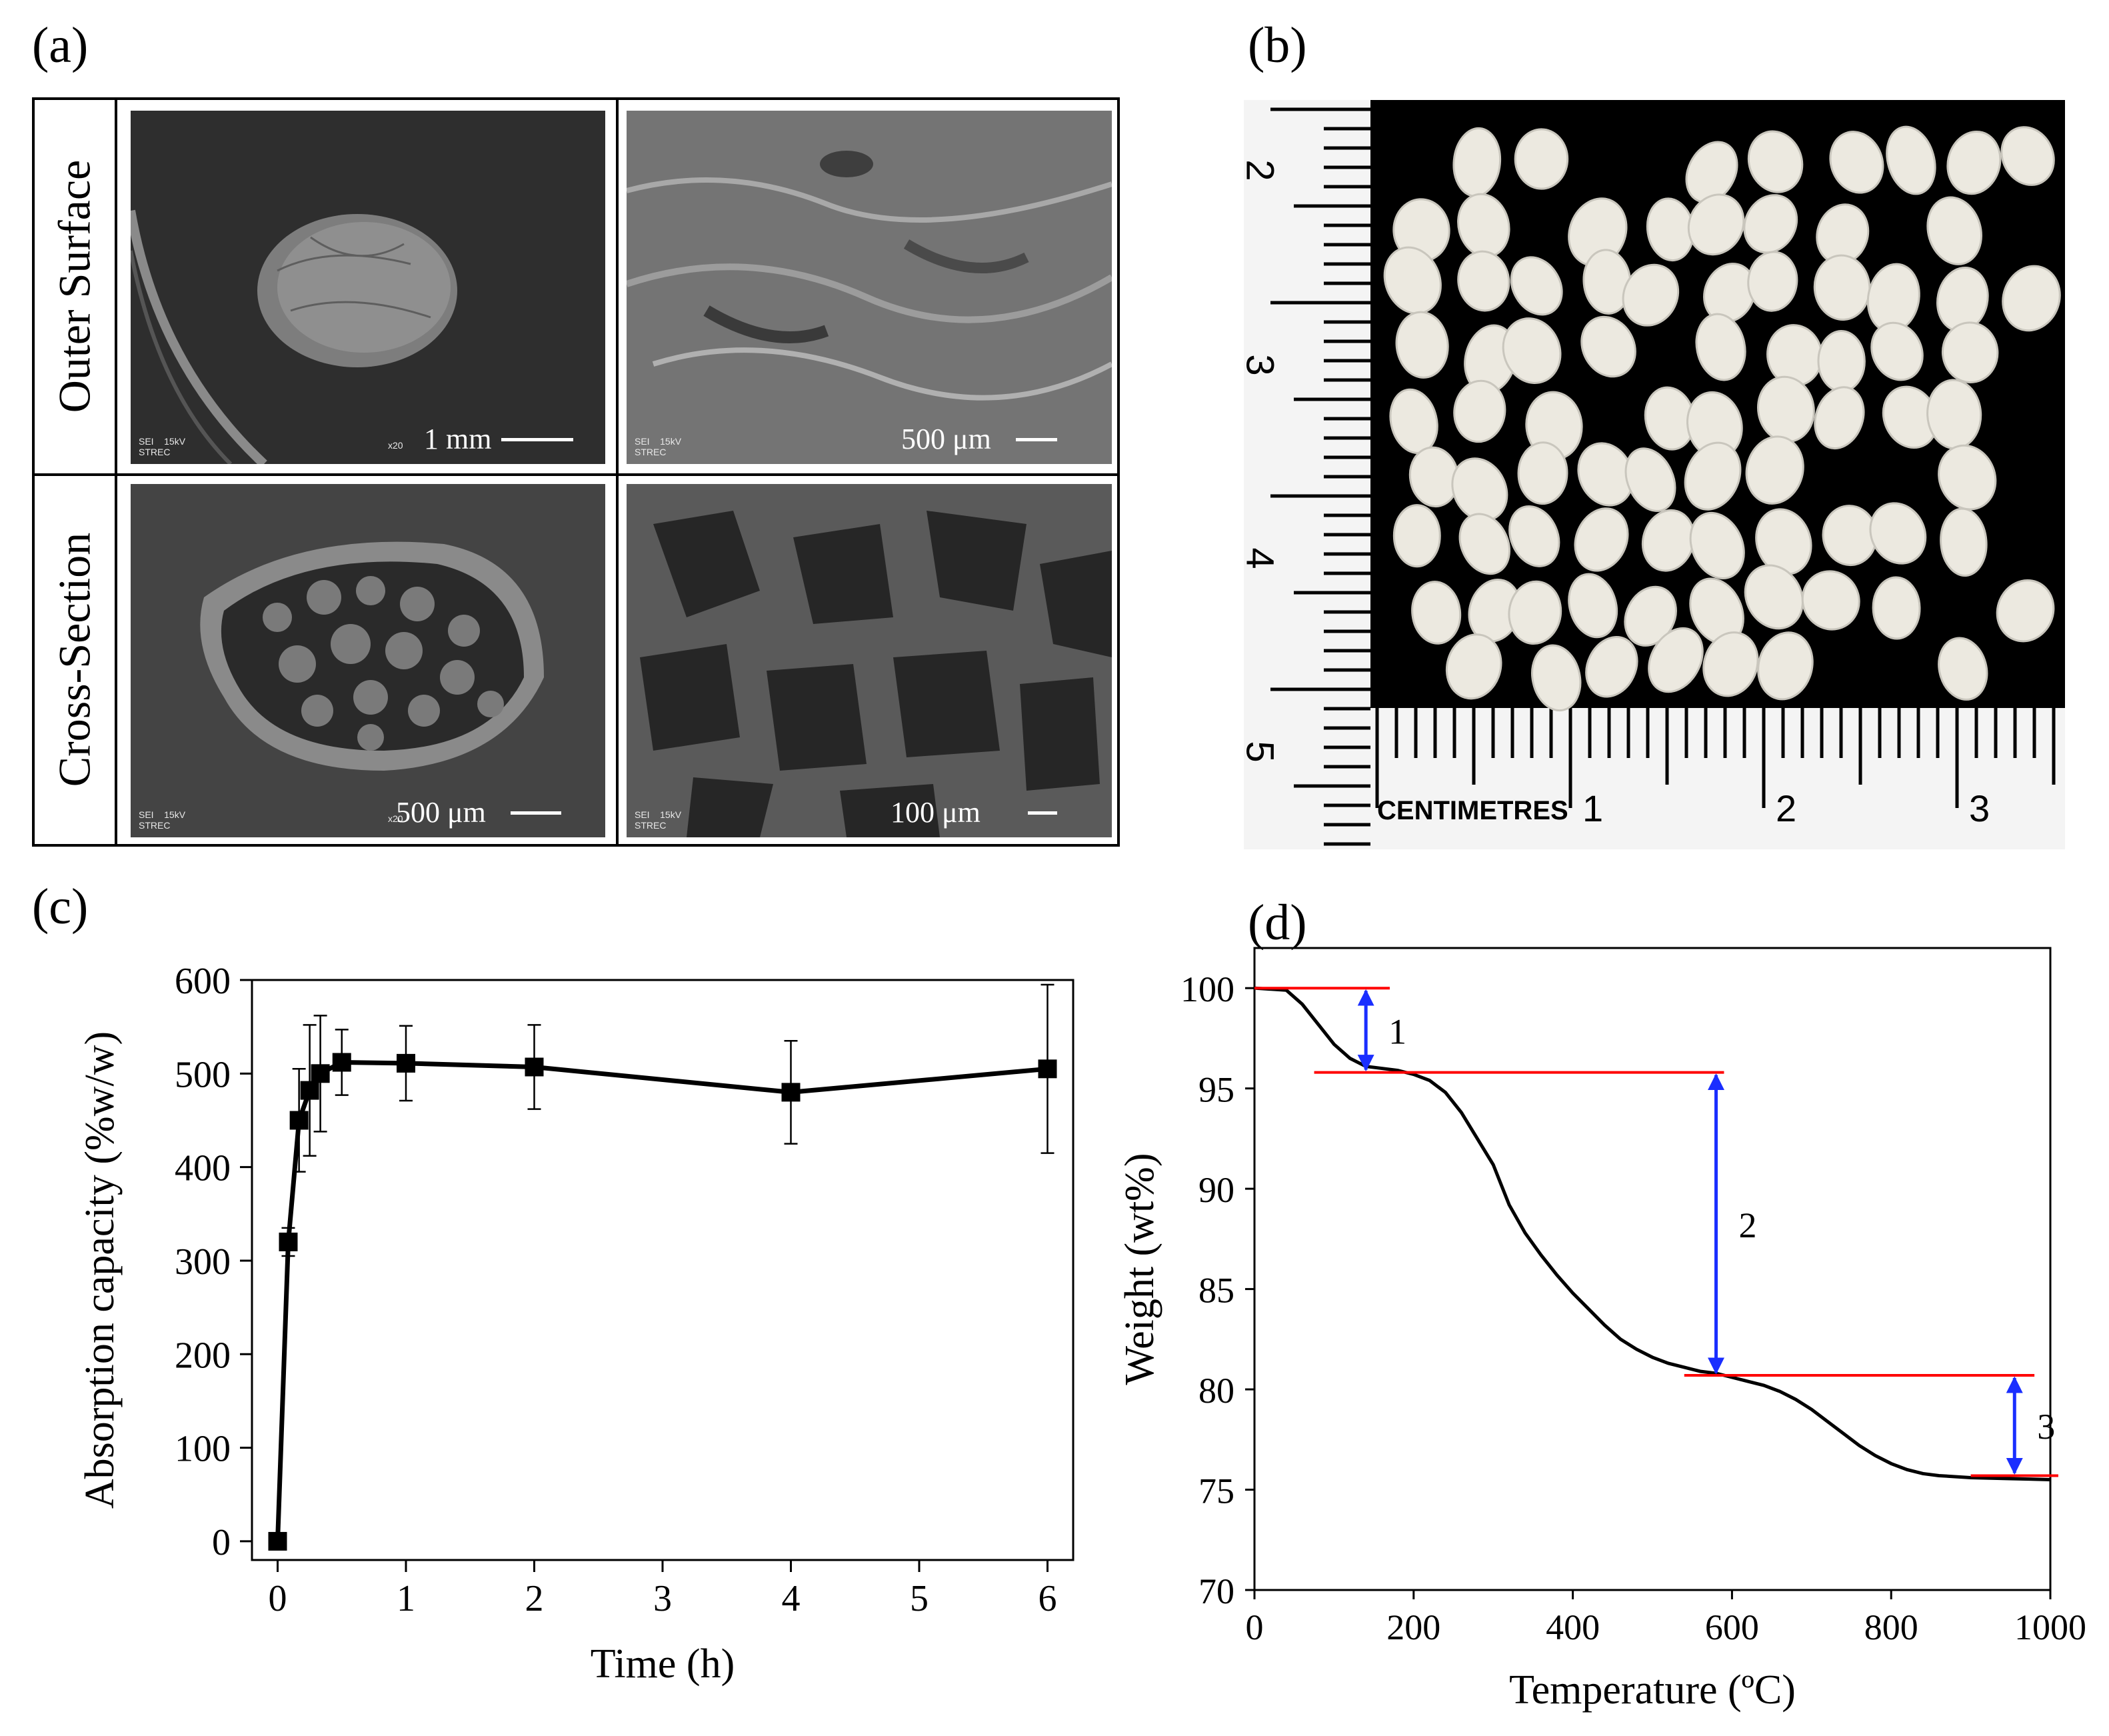 The height and width of the screenshot is (1736, 2109). I want to click on ruler-number: 3, so click(1263, 364).